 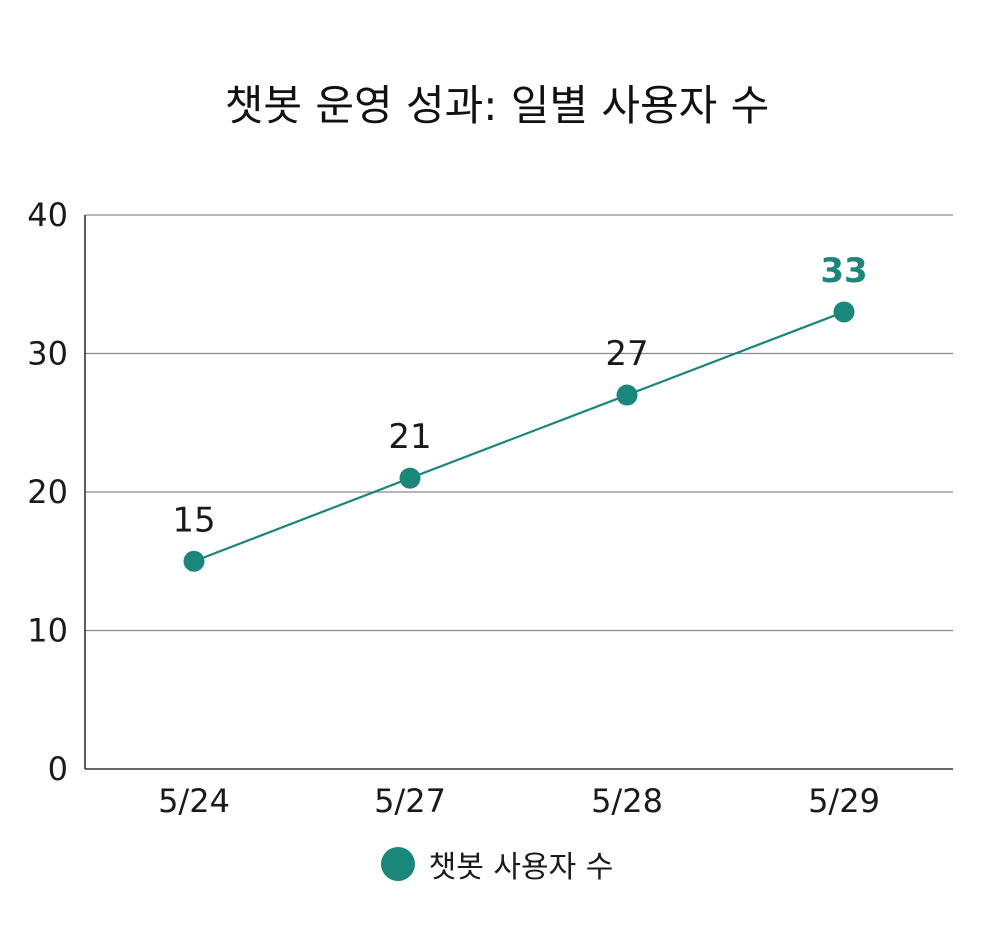 What do you see at coordinates (521, 867) in the screenshot?
I see `legend-label: 챗봇 사용자 수` at bounding box center [521, 867].